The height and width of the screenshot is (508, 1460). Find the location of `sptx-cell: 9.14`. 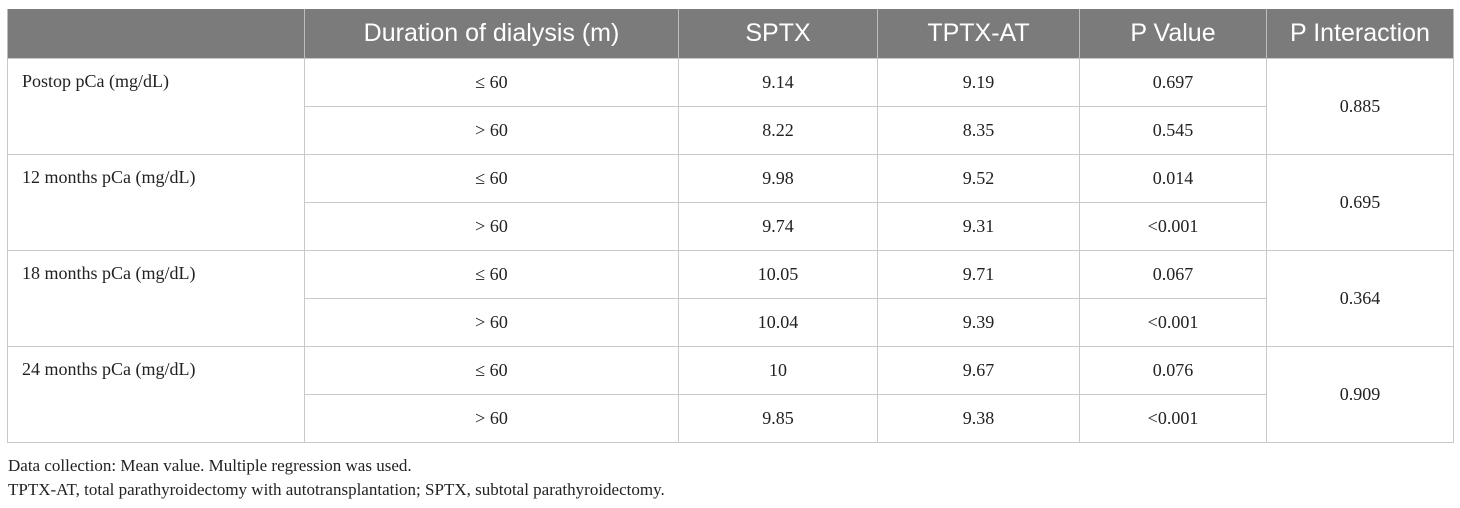

sptx-cell: 9.14 is located at coordinates (778, 82).